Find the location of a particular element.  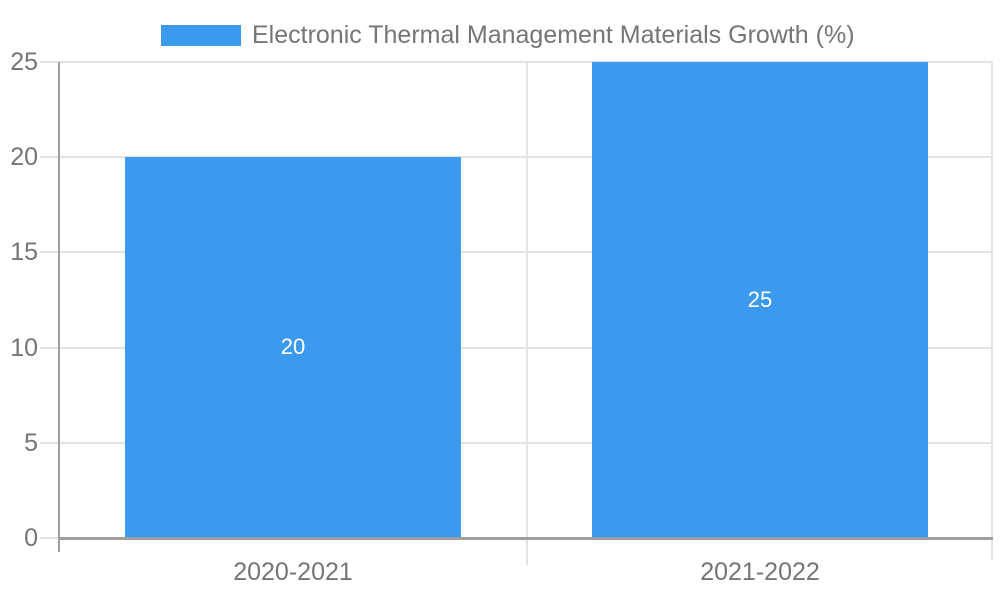

bar-value-label: 20 is located at coordinates (293, 347).